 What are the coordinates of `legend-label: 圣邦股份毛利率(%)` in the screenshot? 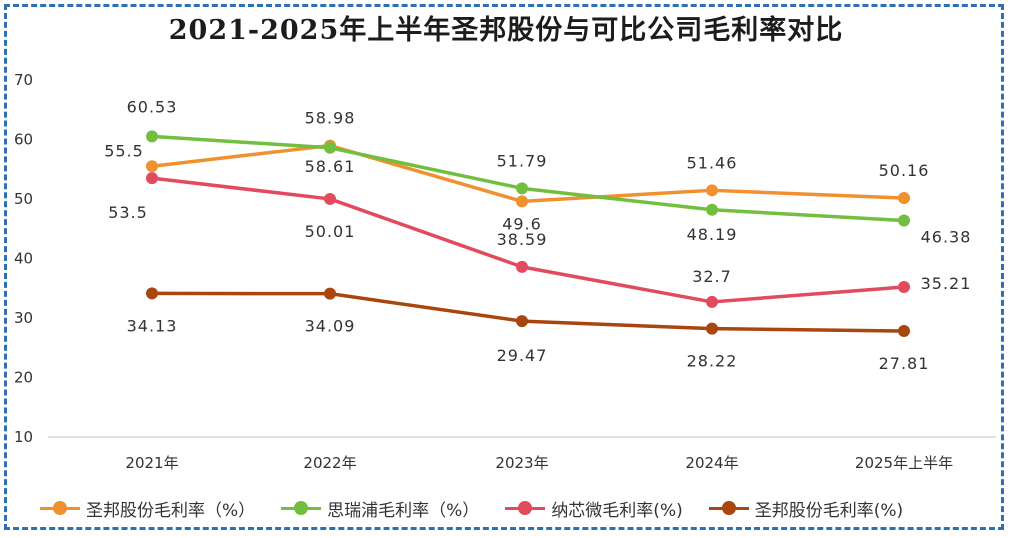 It's located at (829, 510).